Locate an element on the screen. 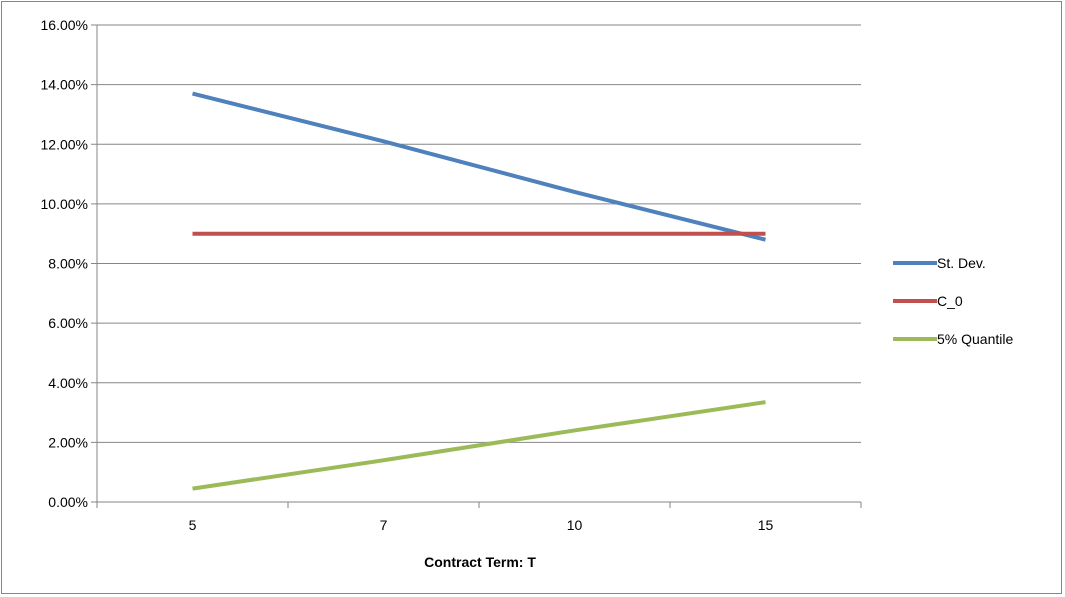  legend-label: St. Dev. is located at coordinates (961, 263).